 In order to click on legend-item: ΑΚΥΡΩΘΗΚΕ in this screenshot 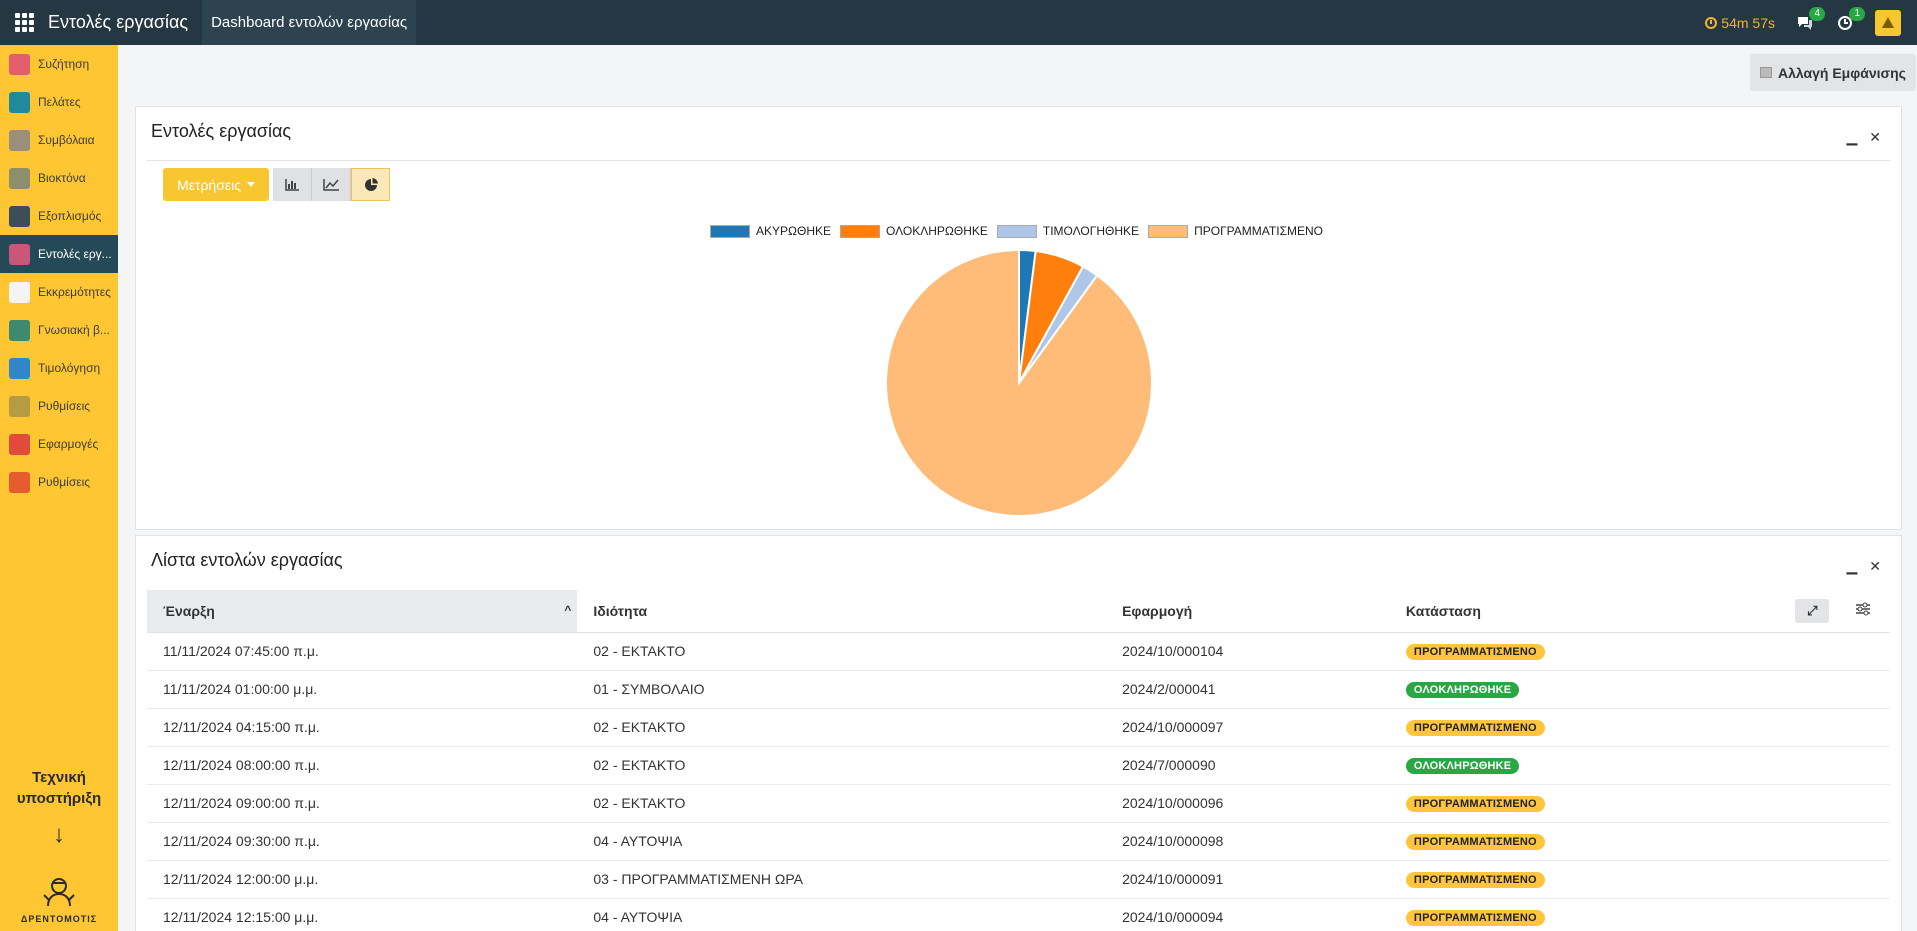, I will do `click(770, 231)`.